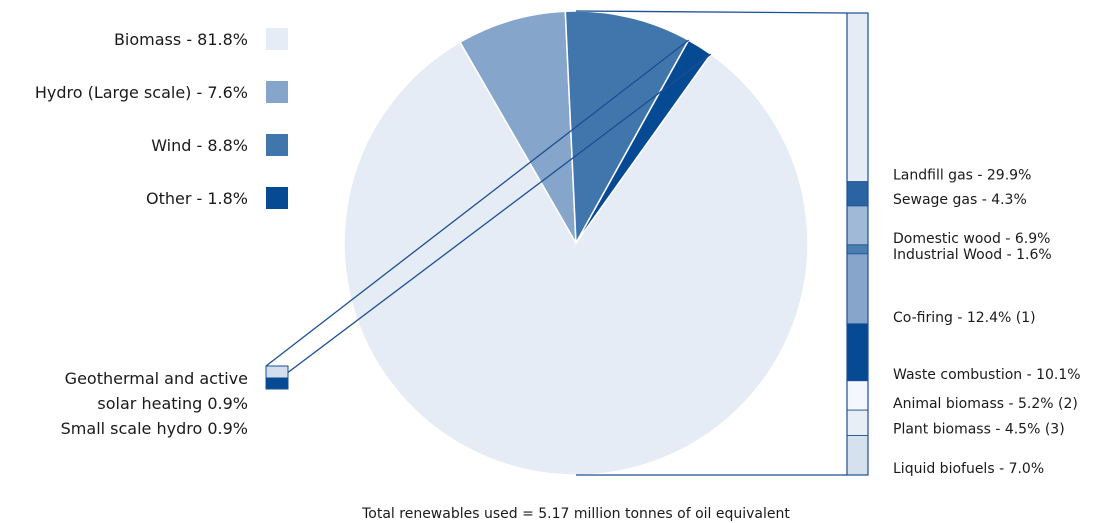  What do you see at coordinates (172, 403) in the screenshot?
I see `other-breakdown-label-line: solar heating 0.9%` at bounding box center [172, 403].